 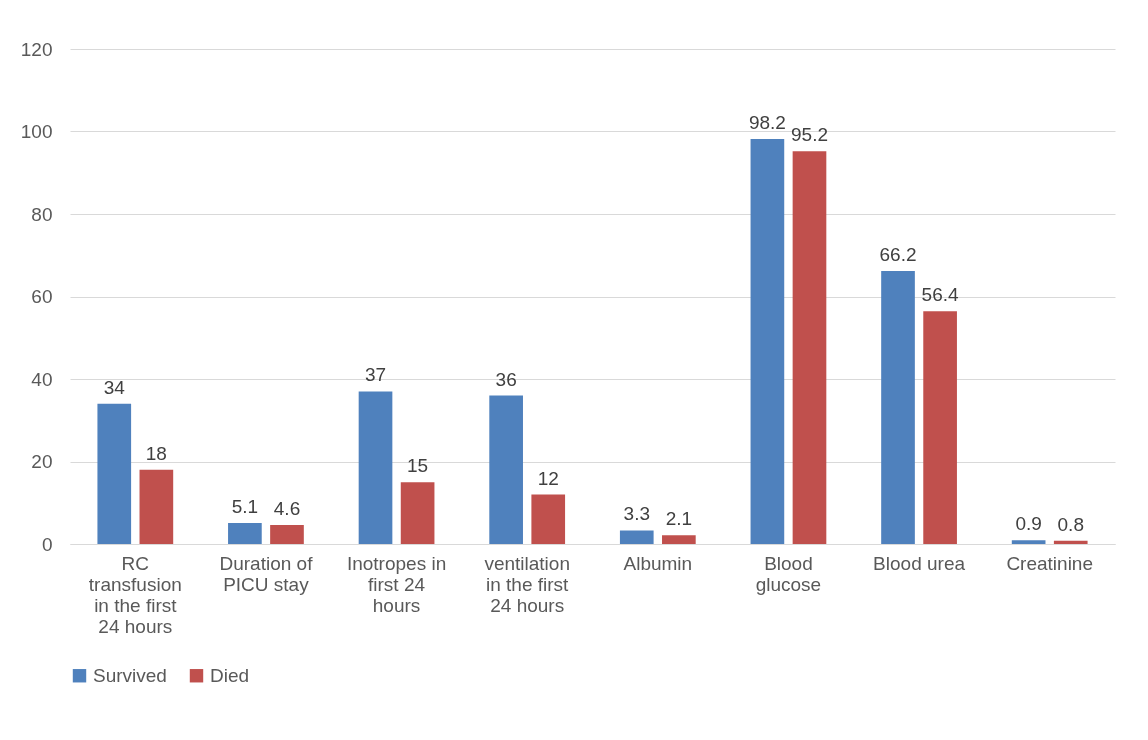 I want to click on x-tick-label: Albumin, so click(x=658, y=563).